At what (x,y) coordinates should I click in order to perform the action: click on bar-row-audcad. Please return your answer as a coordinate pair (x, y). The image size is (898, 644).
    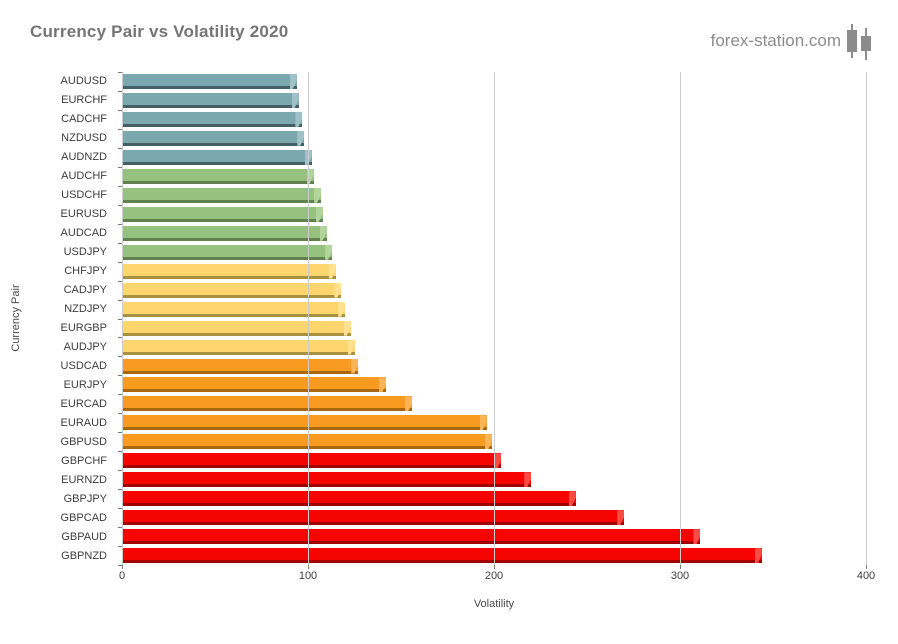
    Looking at the image, I should click on (494, 233).